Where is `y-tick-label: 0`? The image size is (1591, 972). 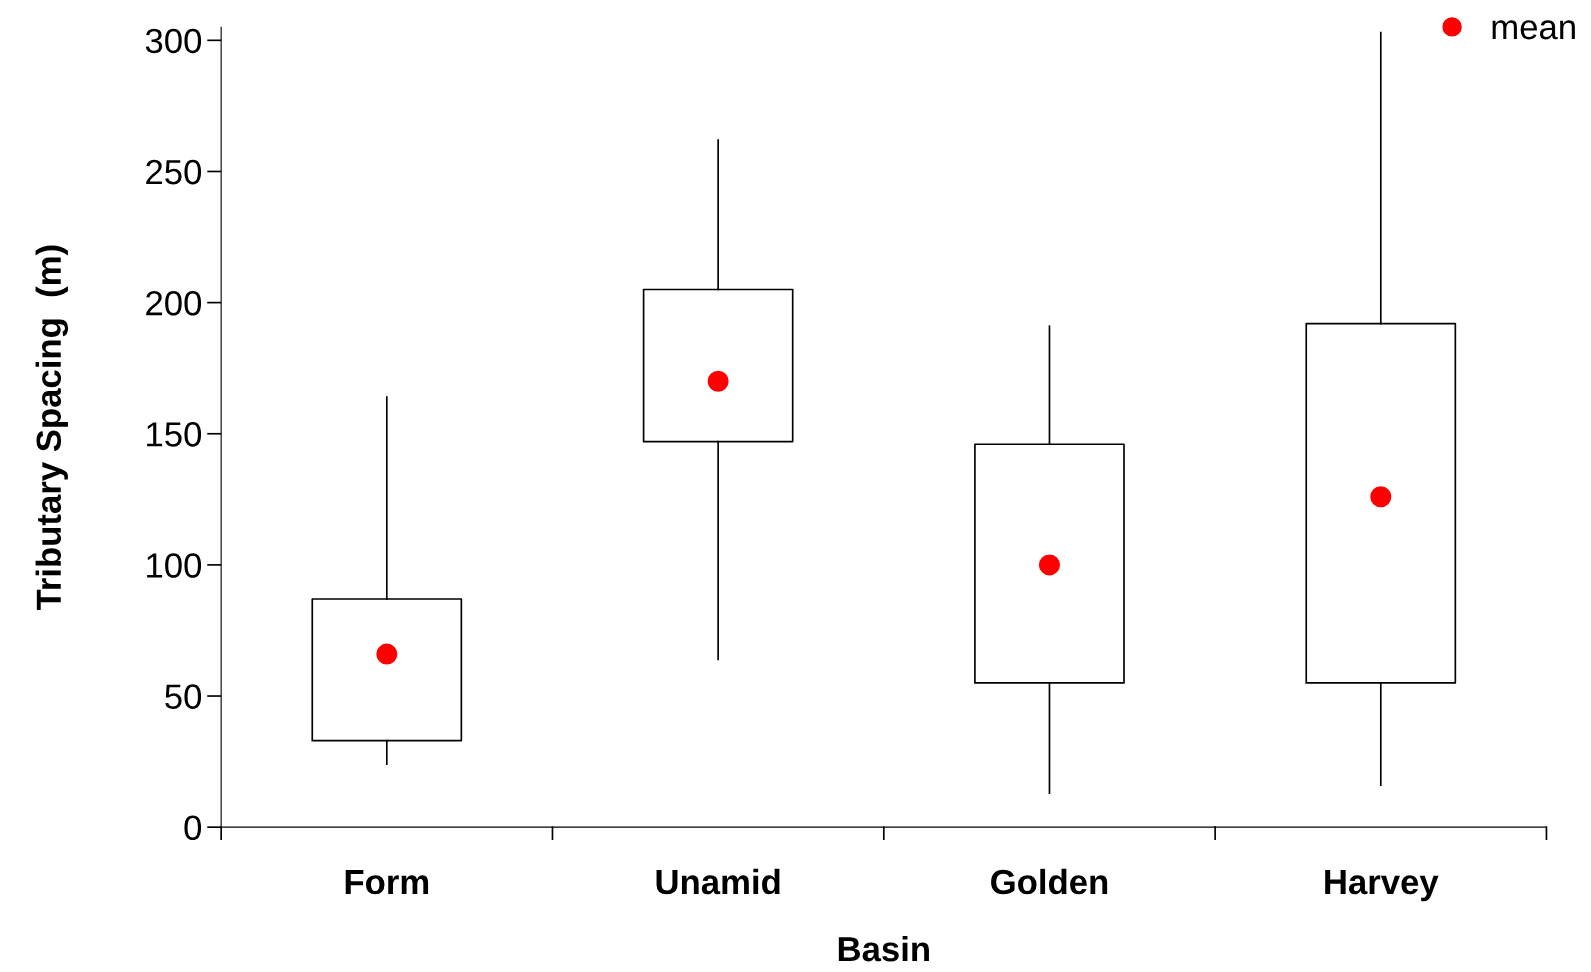 y-tick-label: 0 is located at coordinates (193, 828).